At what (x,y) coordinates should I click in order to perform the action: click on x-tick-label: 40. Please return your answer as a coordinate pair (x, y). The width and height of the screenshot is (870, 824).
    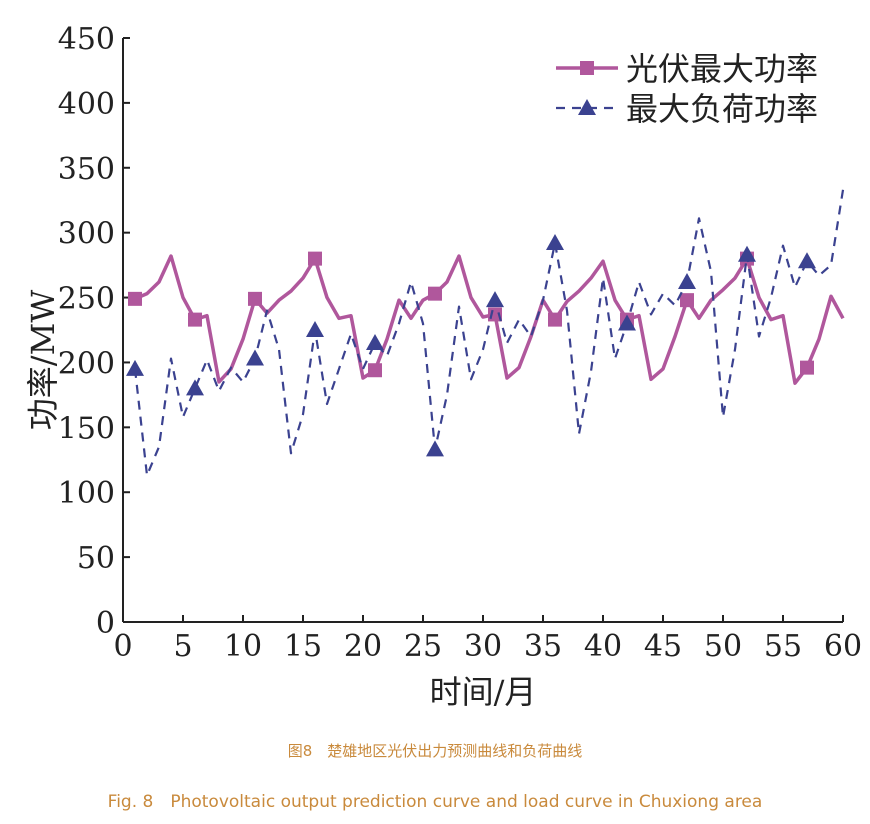
    Looking at the image, I should click on (603, 646).